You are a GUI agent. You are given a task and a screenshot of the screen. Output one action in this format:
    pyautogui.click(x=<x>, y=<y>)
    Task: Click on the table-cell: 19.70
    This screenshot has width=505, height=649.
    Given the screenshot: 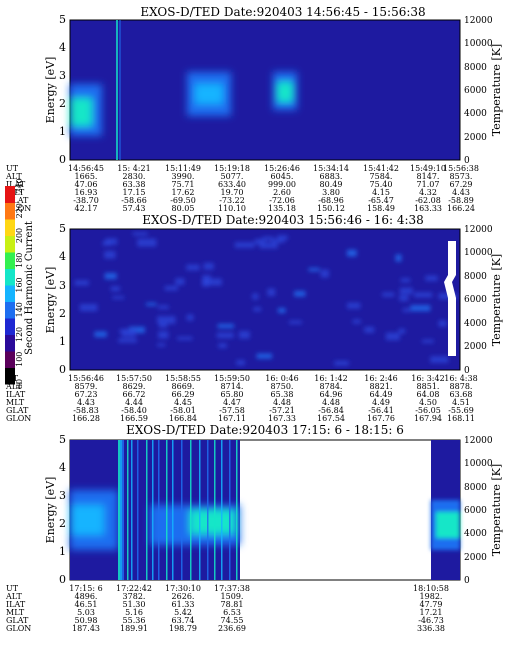 What is the action you would take?
    pyautogui.click(x=232, y=192)
    